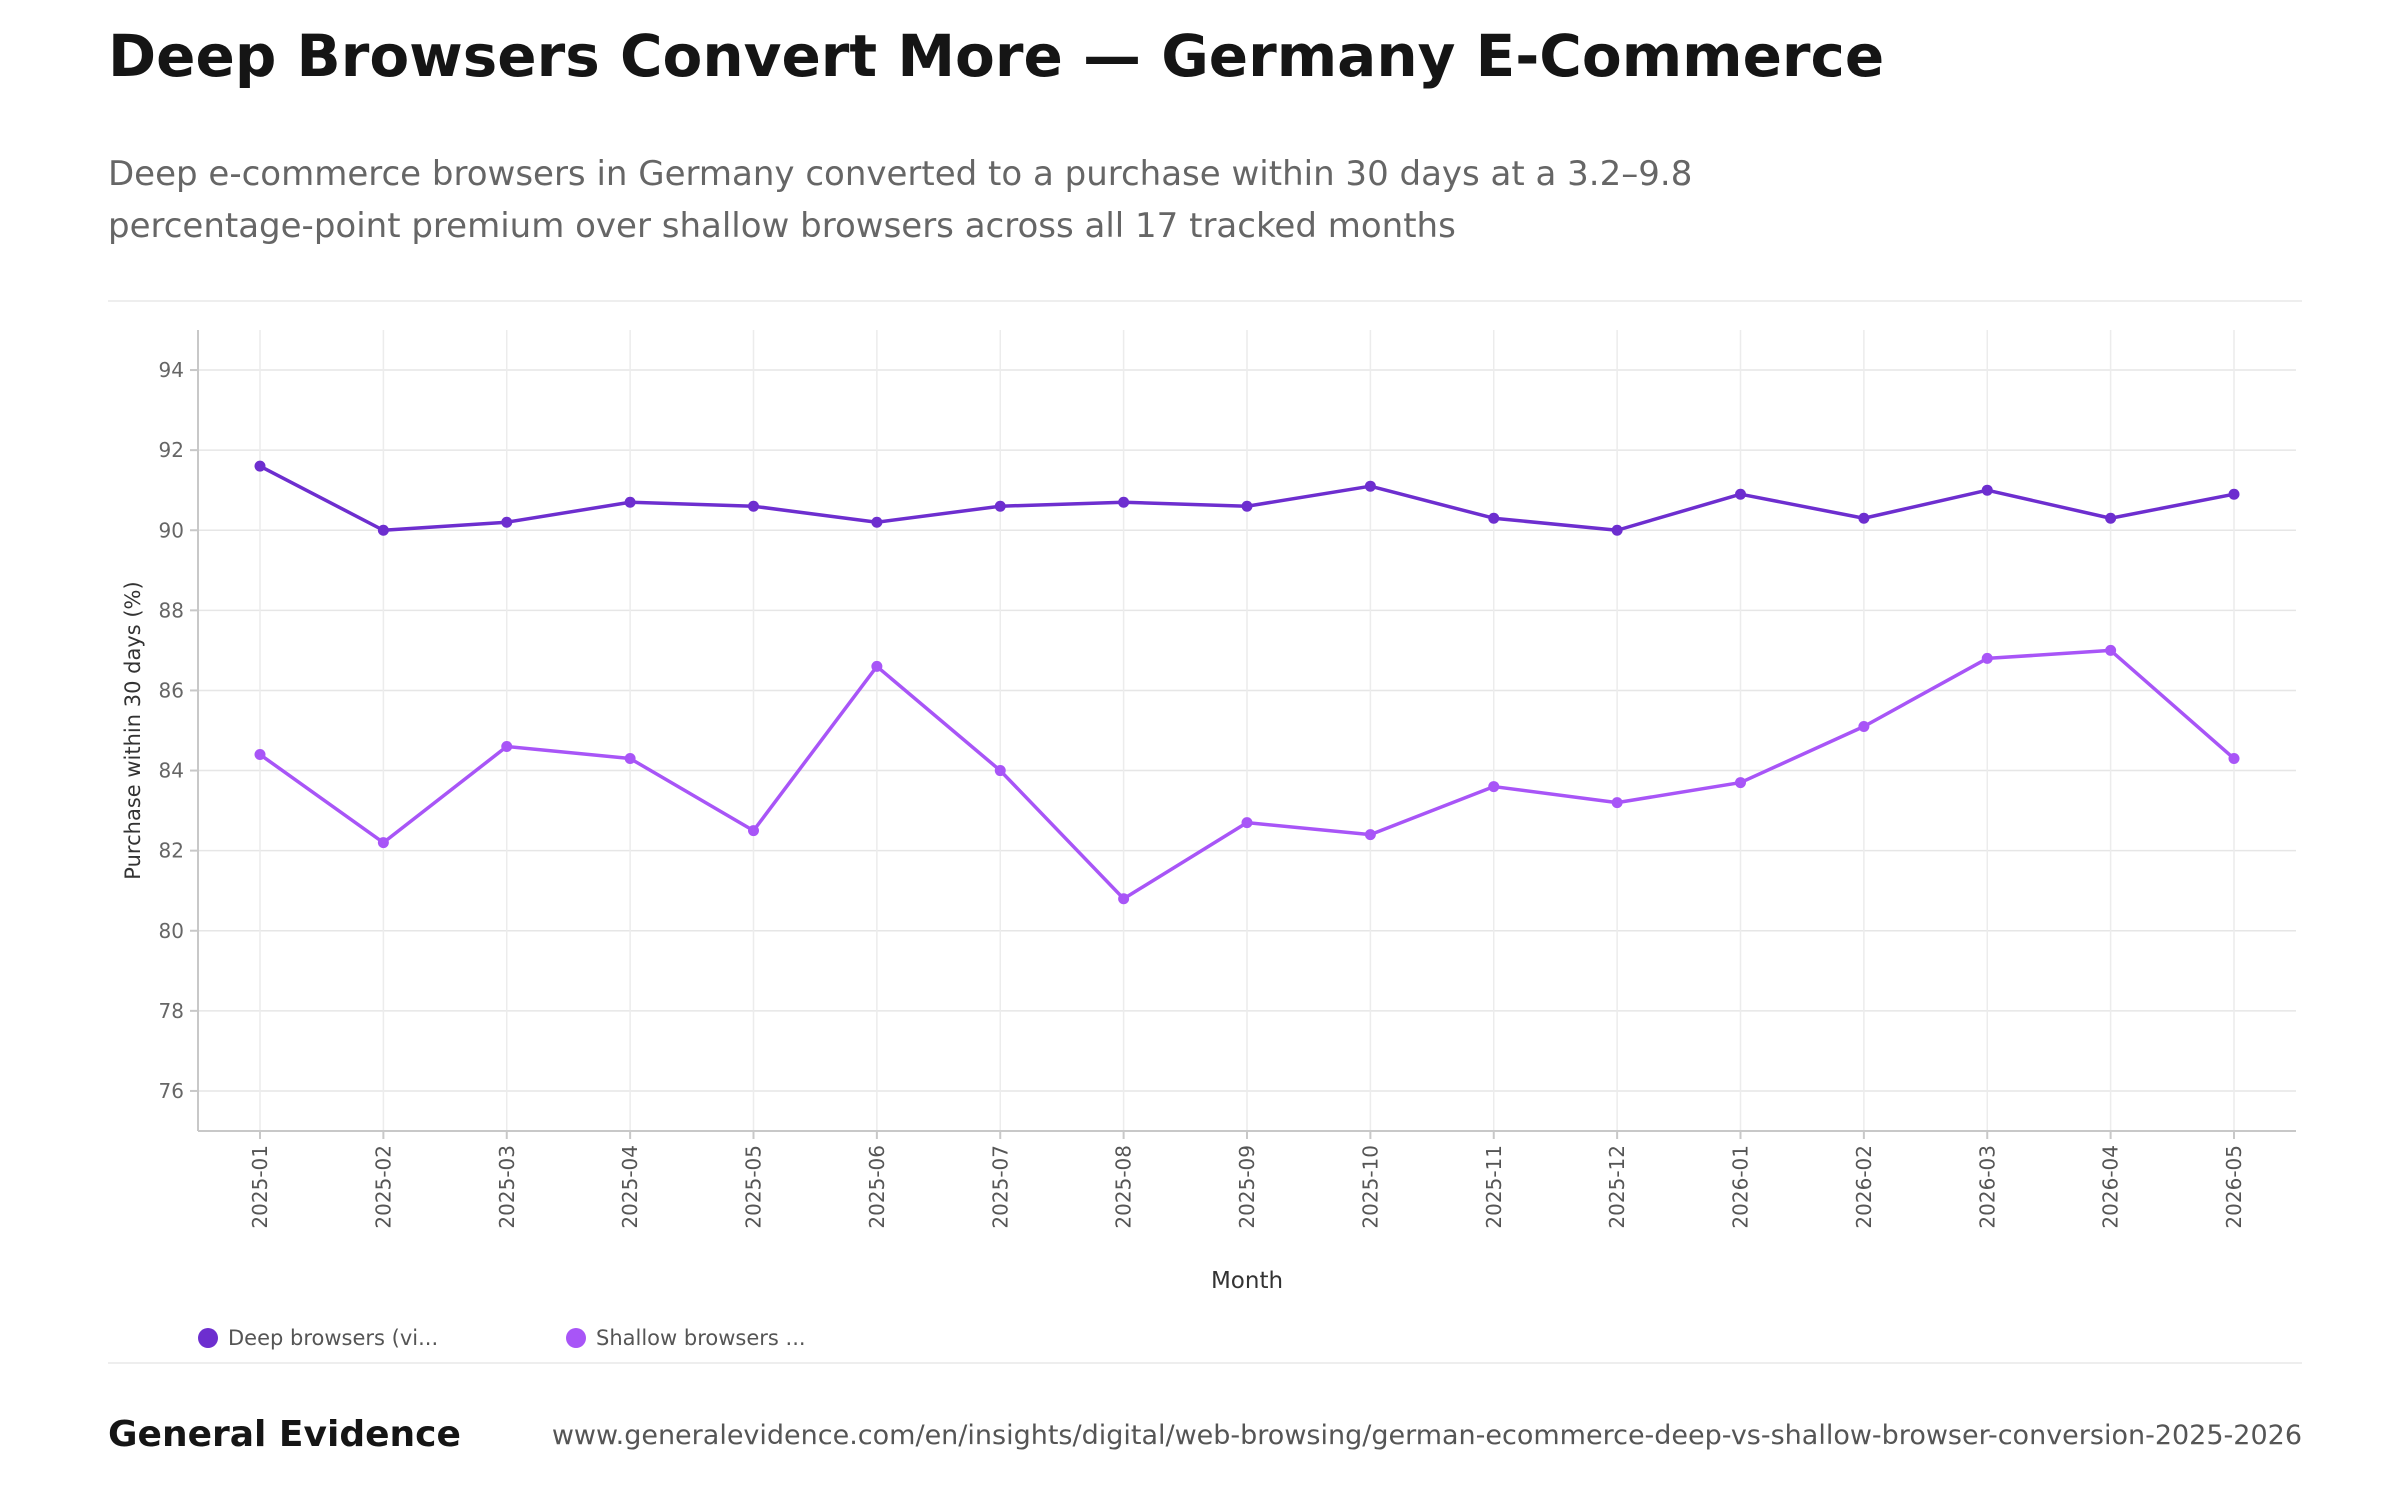  I want to click on x-tick-label: 2025-03, so click(507, 1187).